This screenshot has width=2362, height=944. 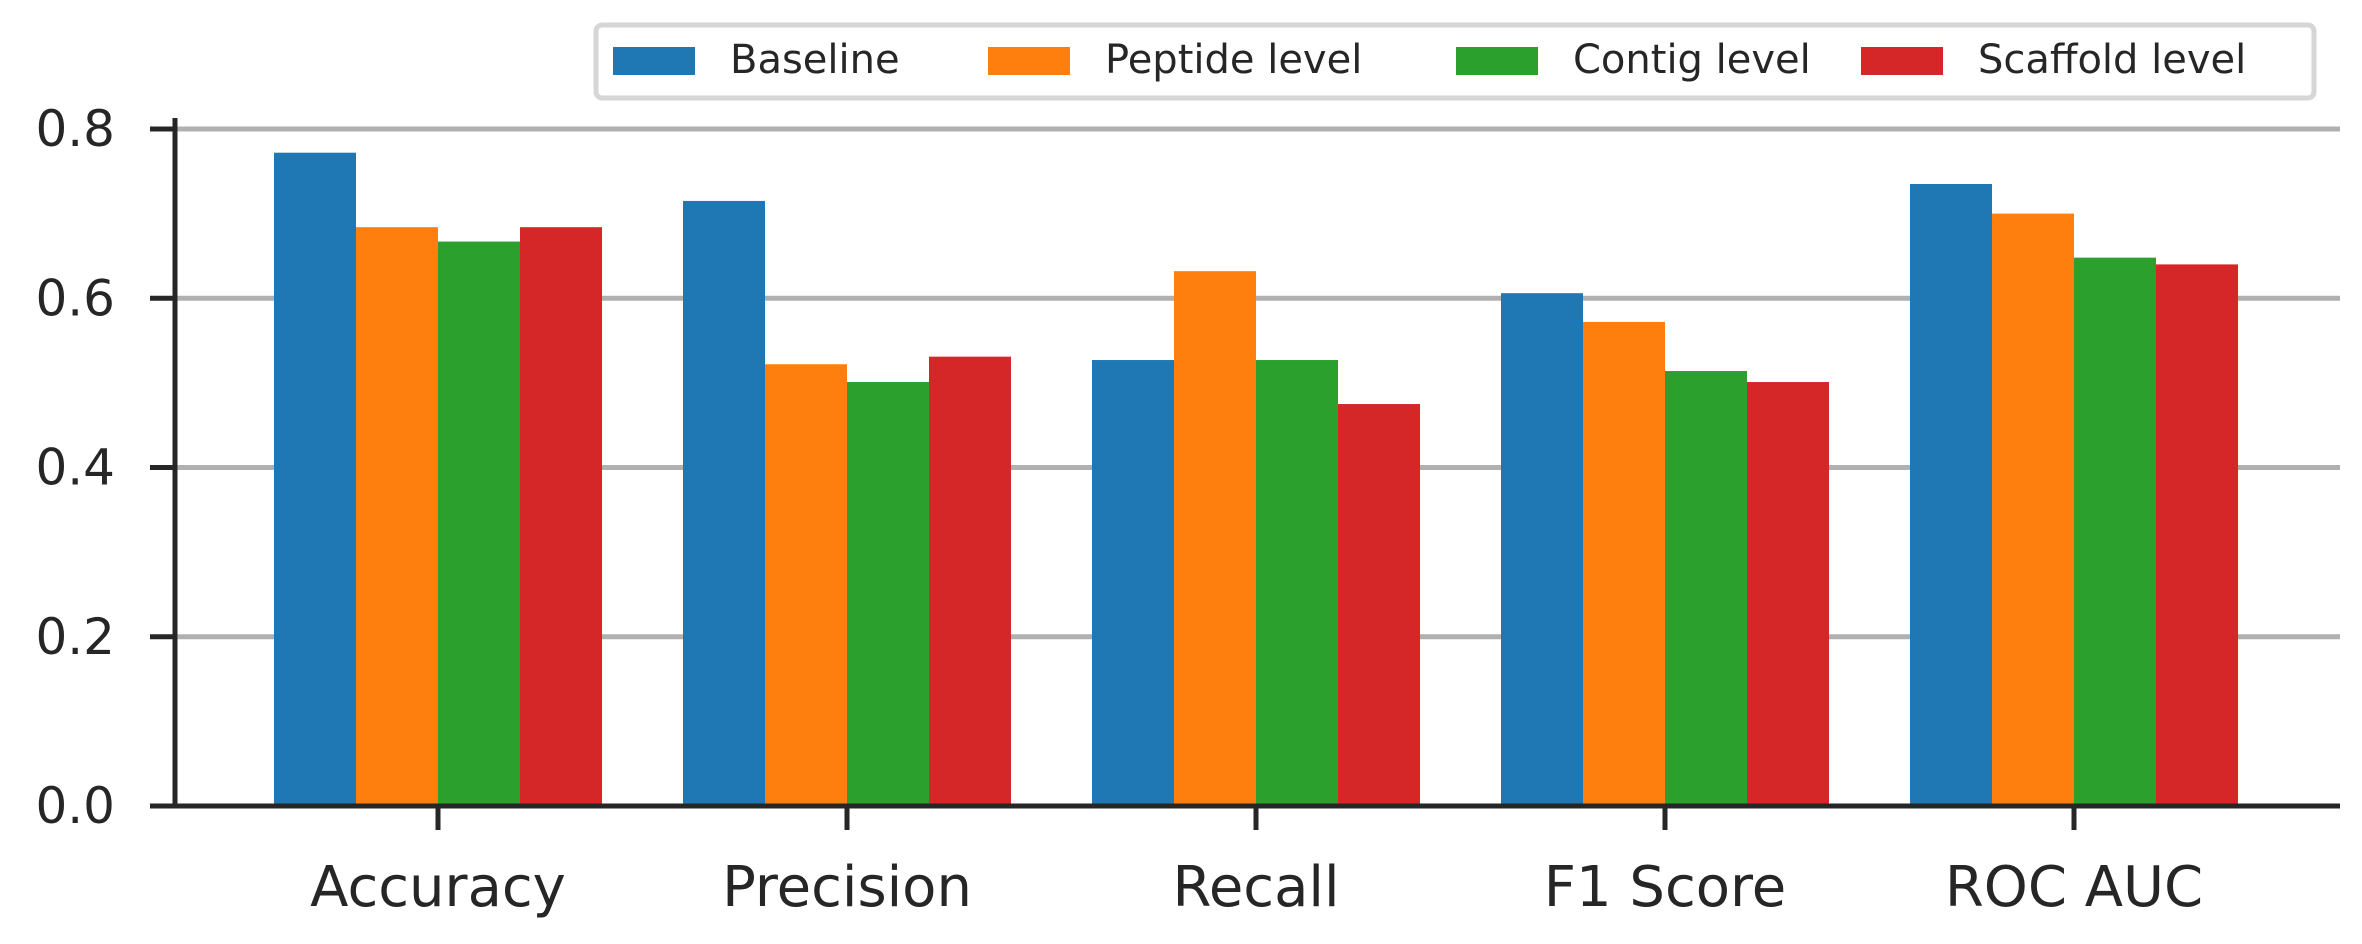 What do you see at coordinates (2197, 535) in the screenshot?
I see `bar-scaffold-level-roc-auc` at bounding box center [2197, 535].